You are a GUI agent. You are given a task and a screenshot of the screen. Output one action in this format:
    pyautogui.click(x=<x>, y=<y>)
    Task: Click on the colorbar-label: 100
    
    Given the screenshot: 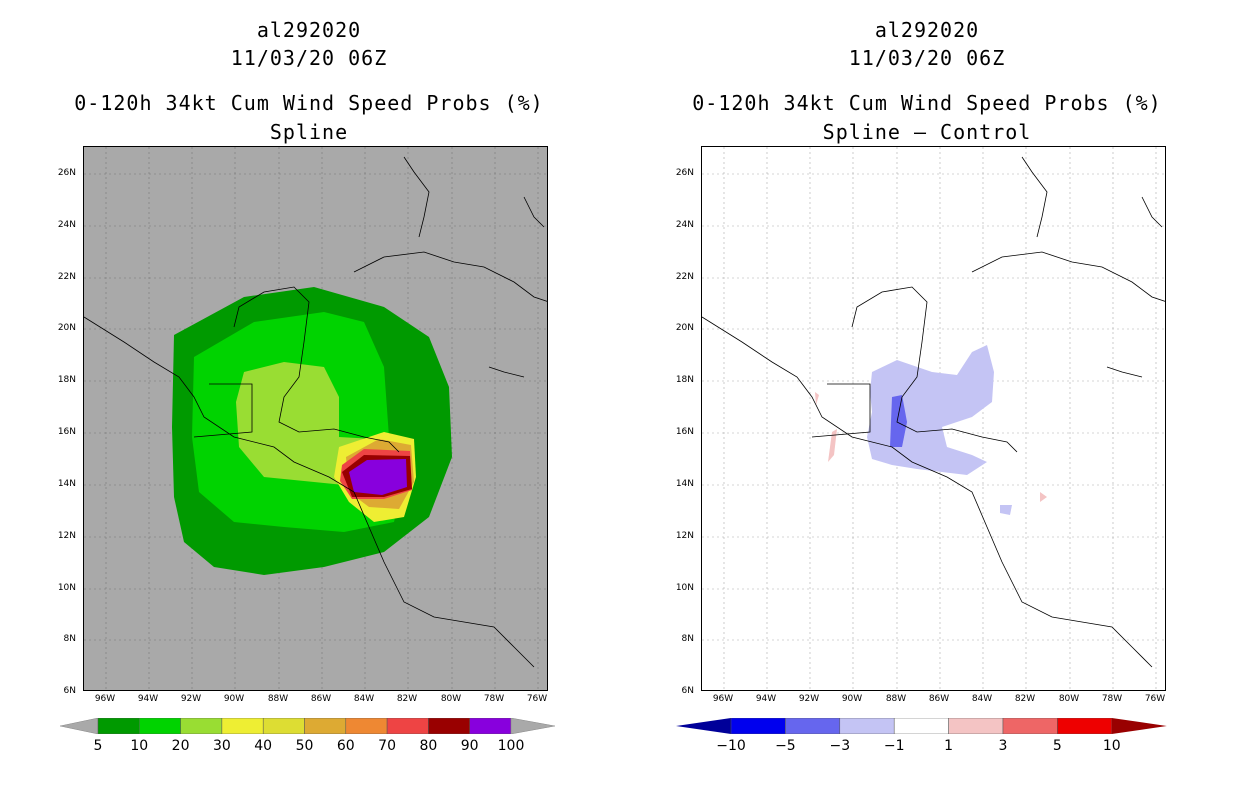 What is the action you would take?
    pyautogui.click(x=511, y=746)
    